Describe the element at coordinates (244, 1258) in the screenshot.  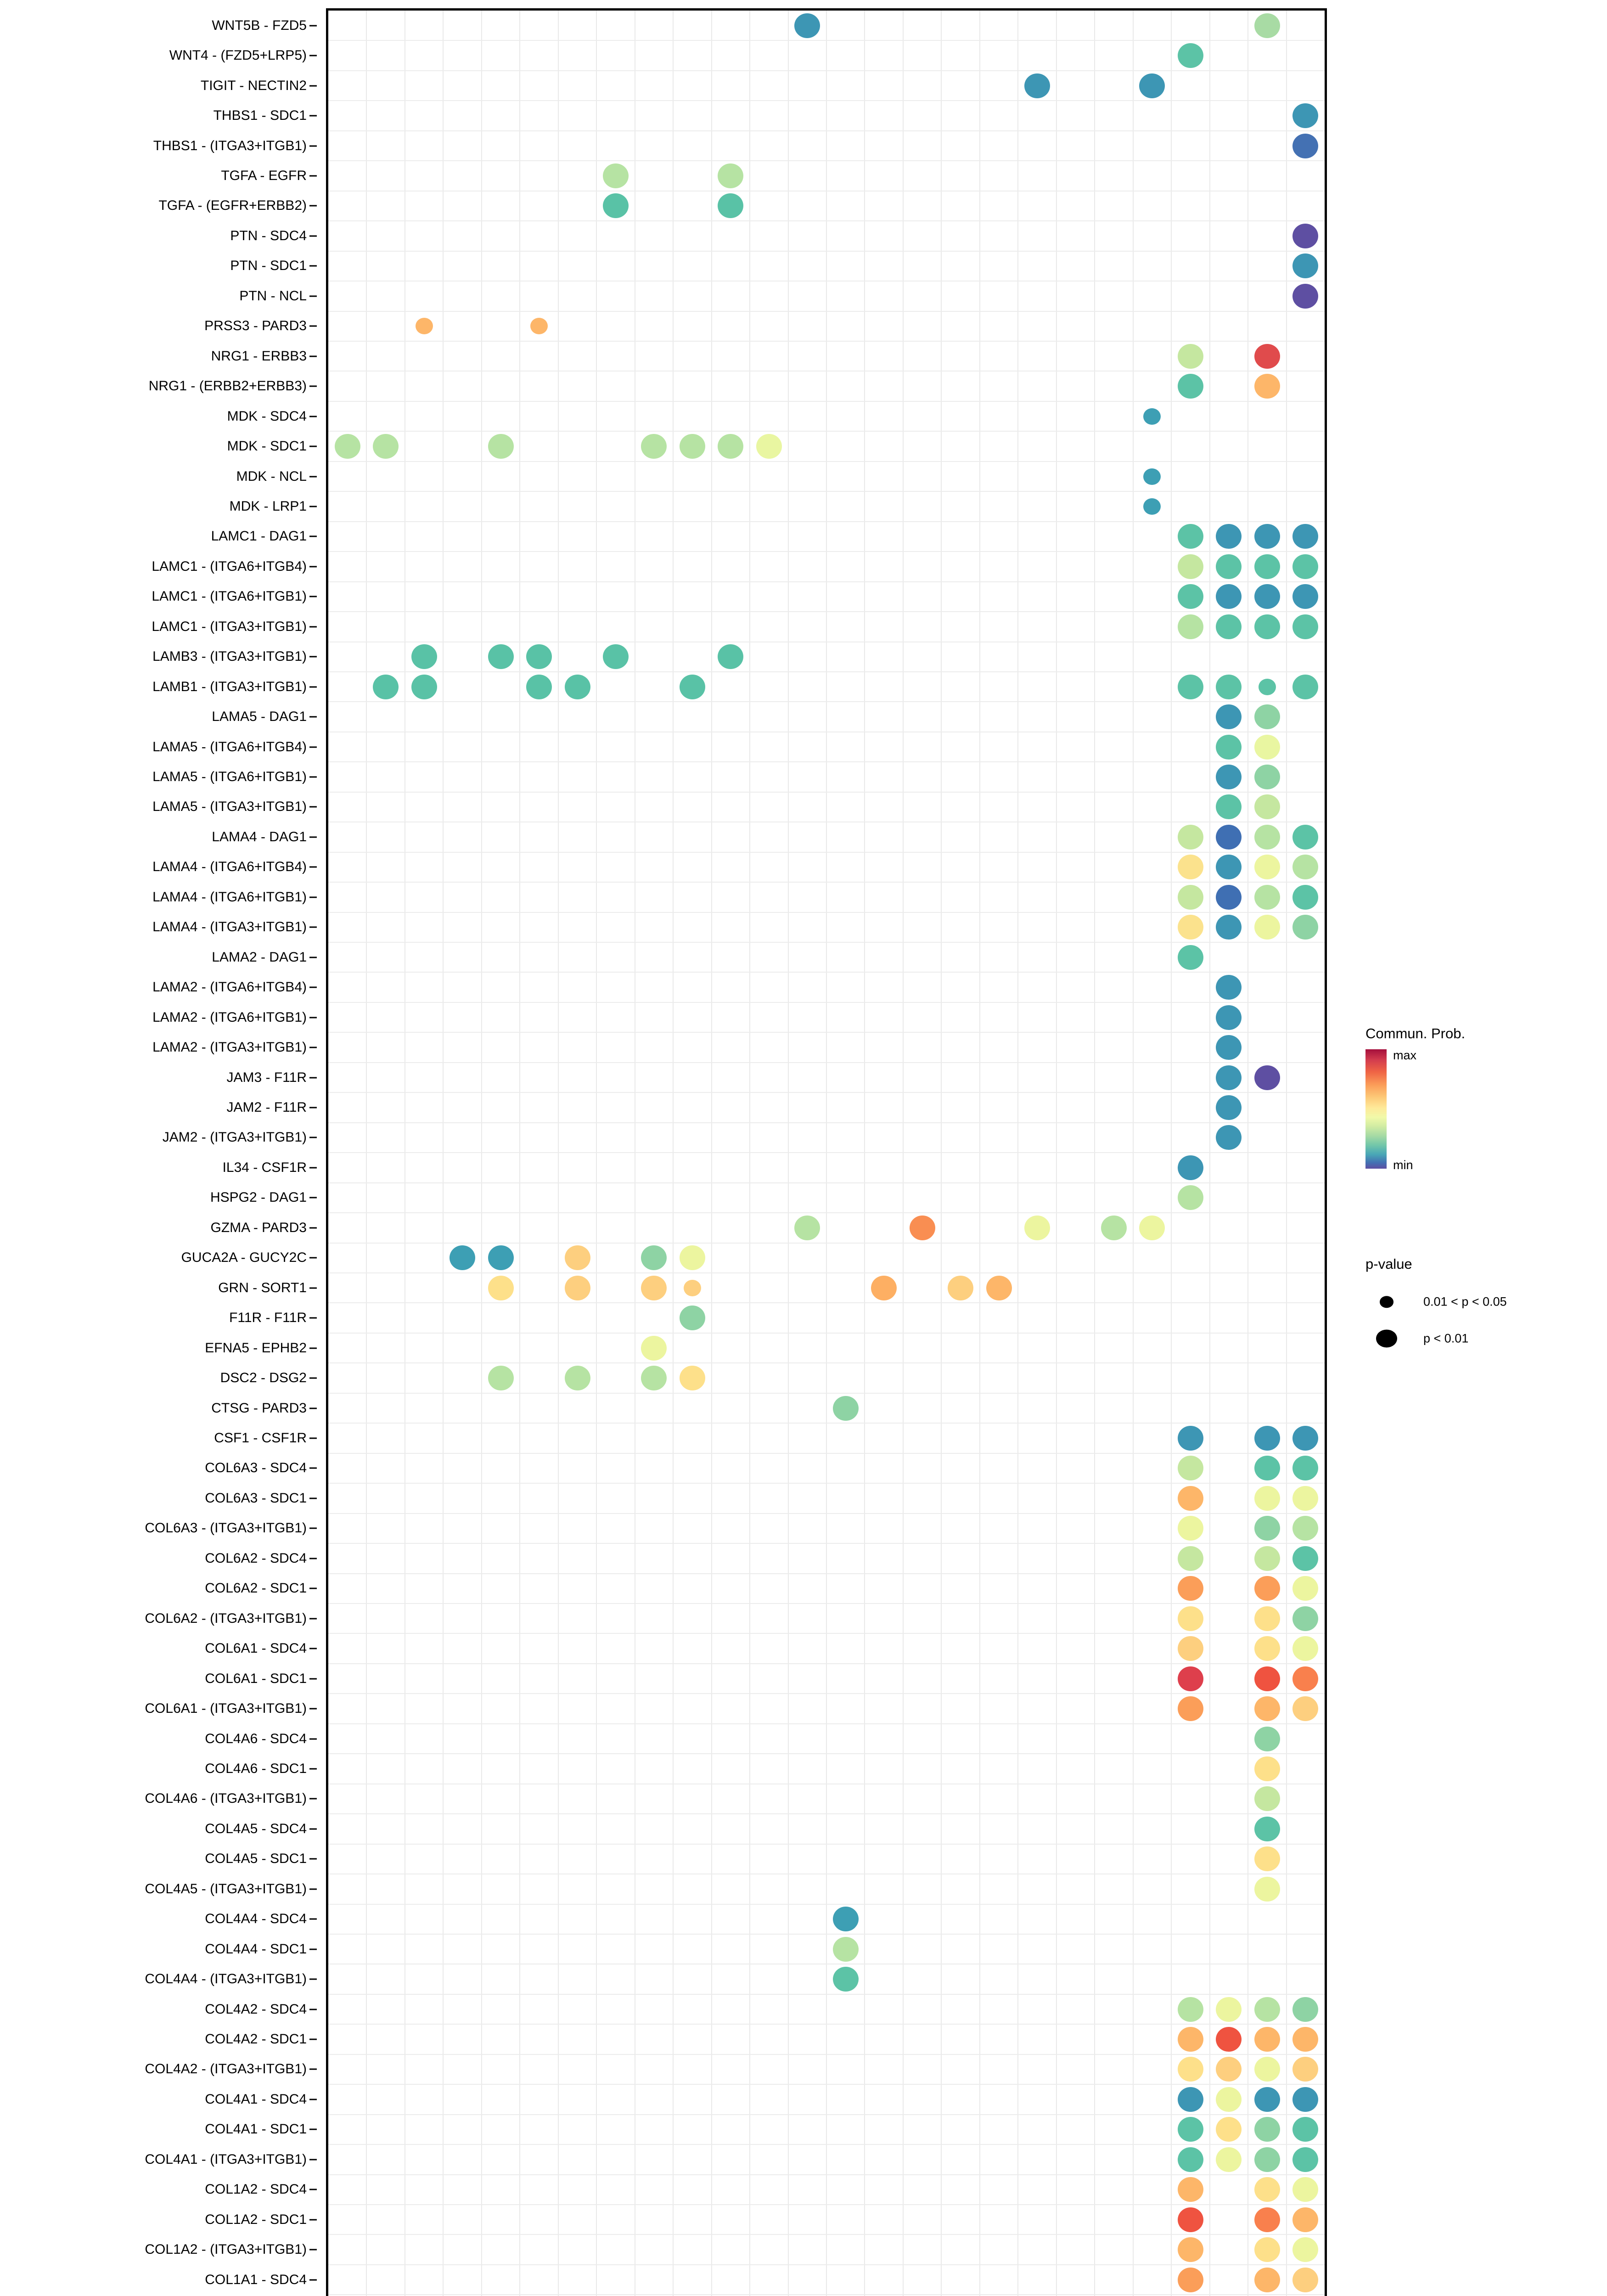
I see `y-axis-tick-label: GUCA2A - GUCY2C` at that location.